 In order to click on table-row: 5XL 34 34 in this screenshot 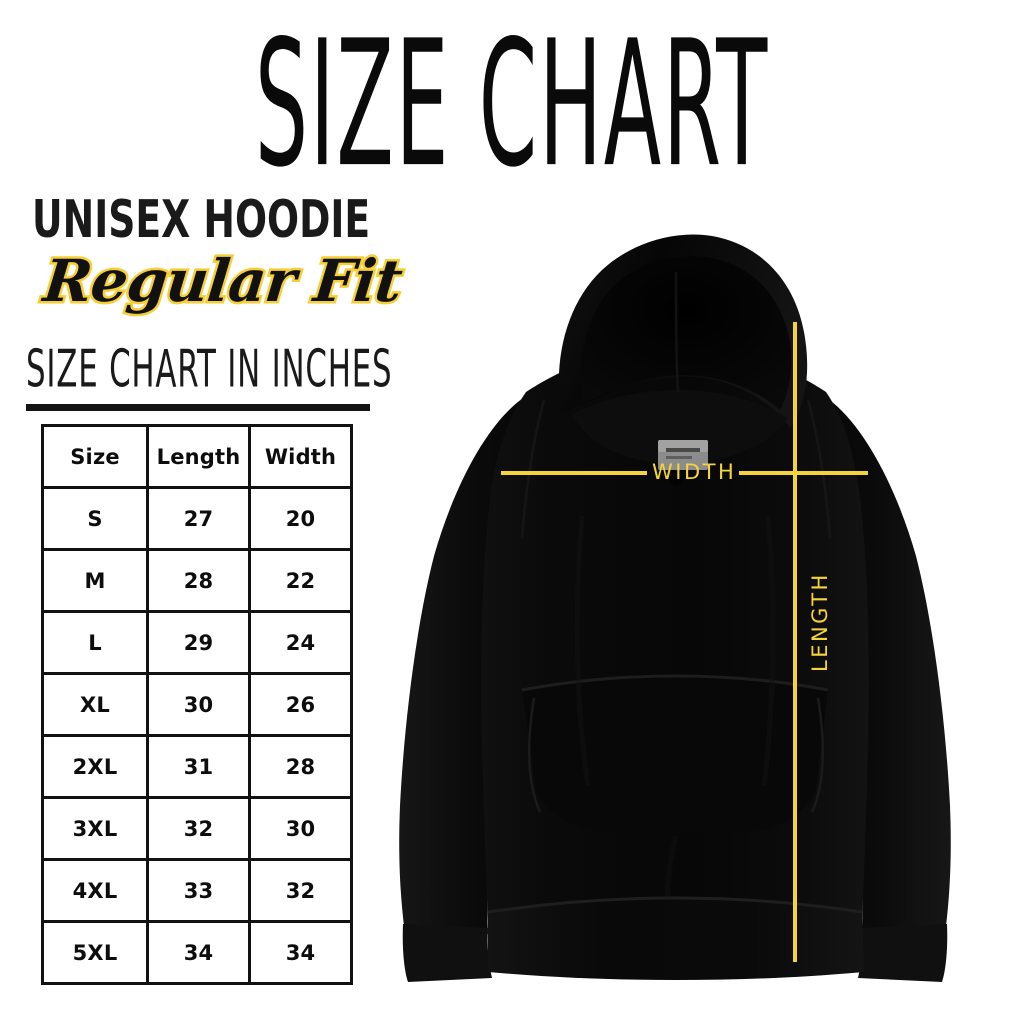, I will do `click(196, 952)`.